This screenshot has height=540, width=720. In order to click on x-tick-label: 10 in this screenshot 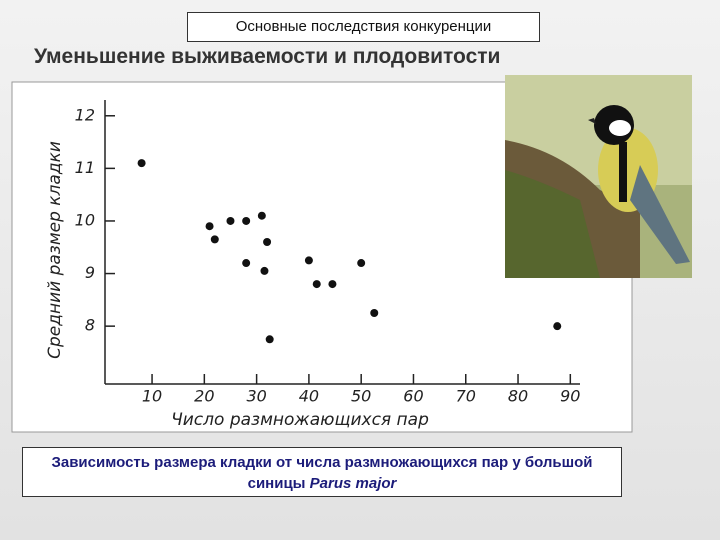, I will do `click(152, 396)`.